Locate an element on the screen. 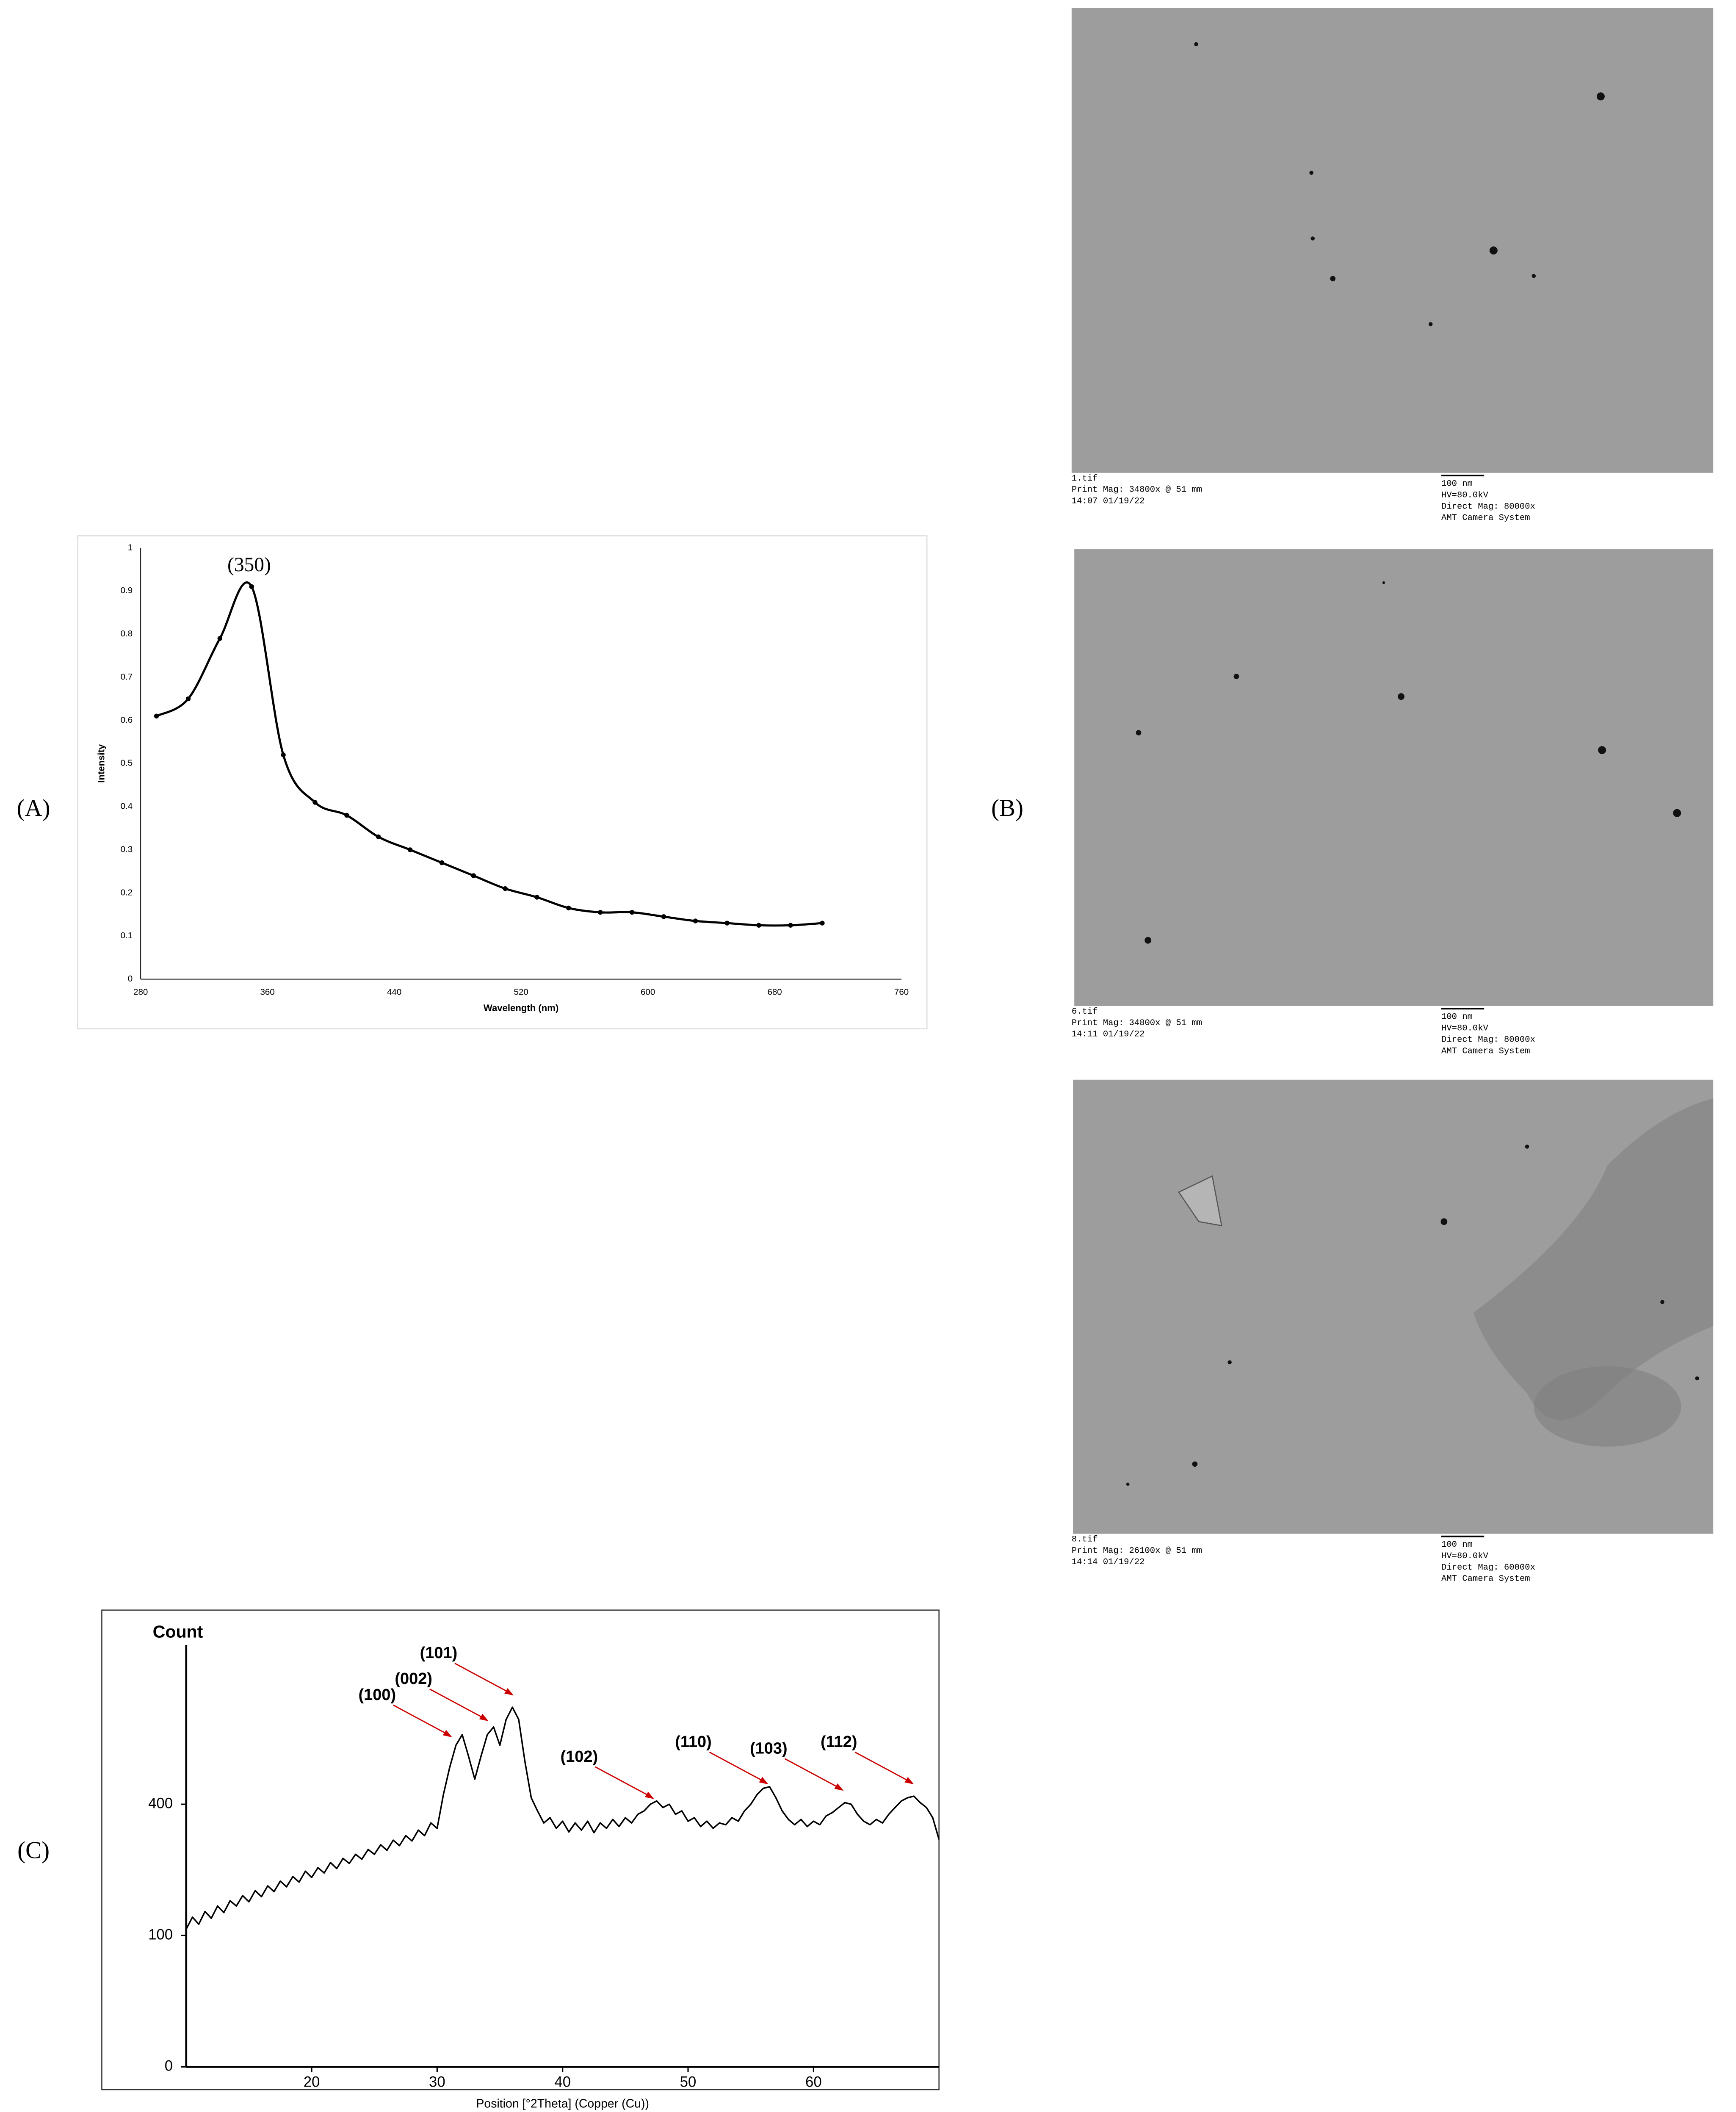 The height and width of the screenshot is (2112, 1736). y-axis-title: Intensity is located at coordinates (101, 763).